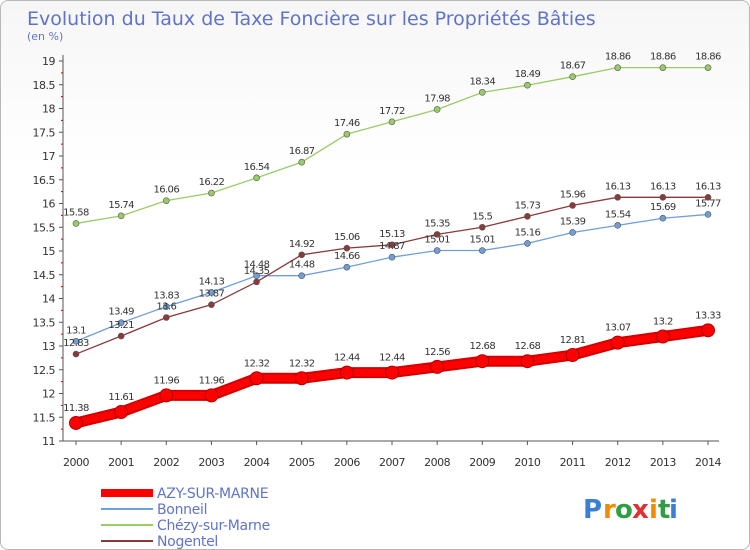  I want to click on data-label: 17.46, so click(347, 123).